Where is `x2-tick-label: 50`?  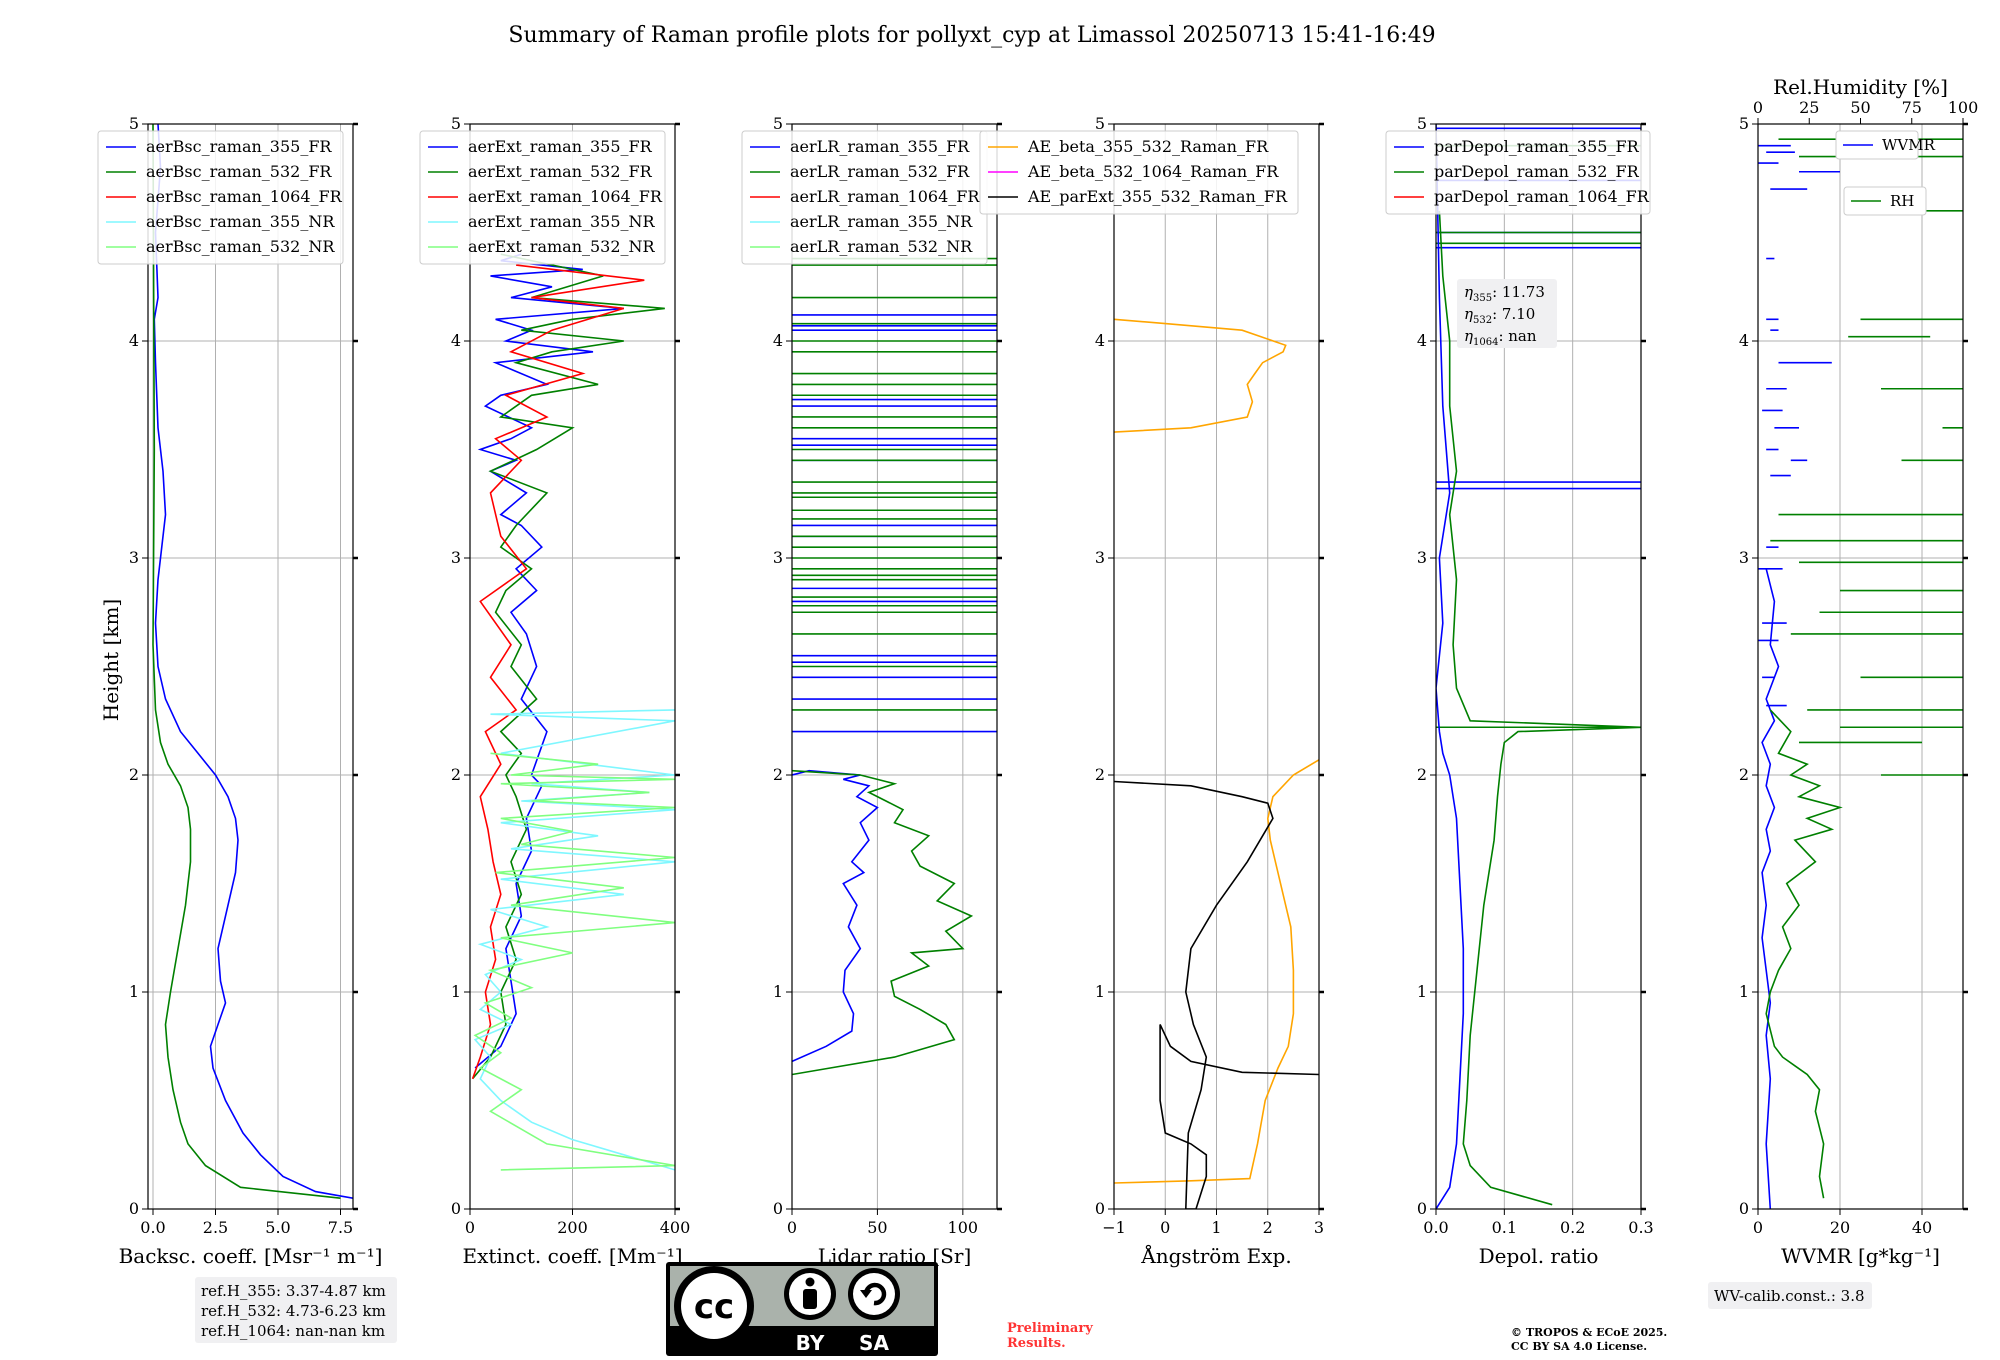
x2-tick-label: 50 is located at coordinates (1860, 107).